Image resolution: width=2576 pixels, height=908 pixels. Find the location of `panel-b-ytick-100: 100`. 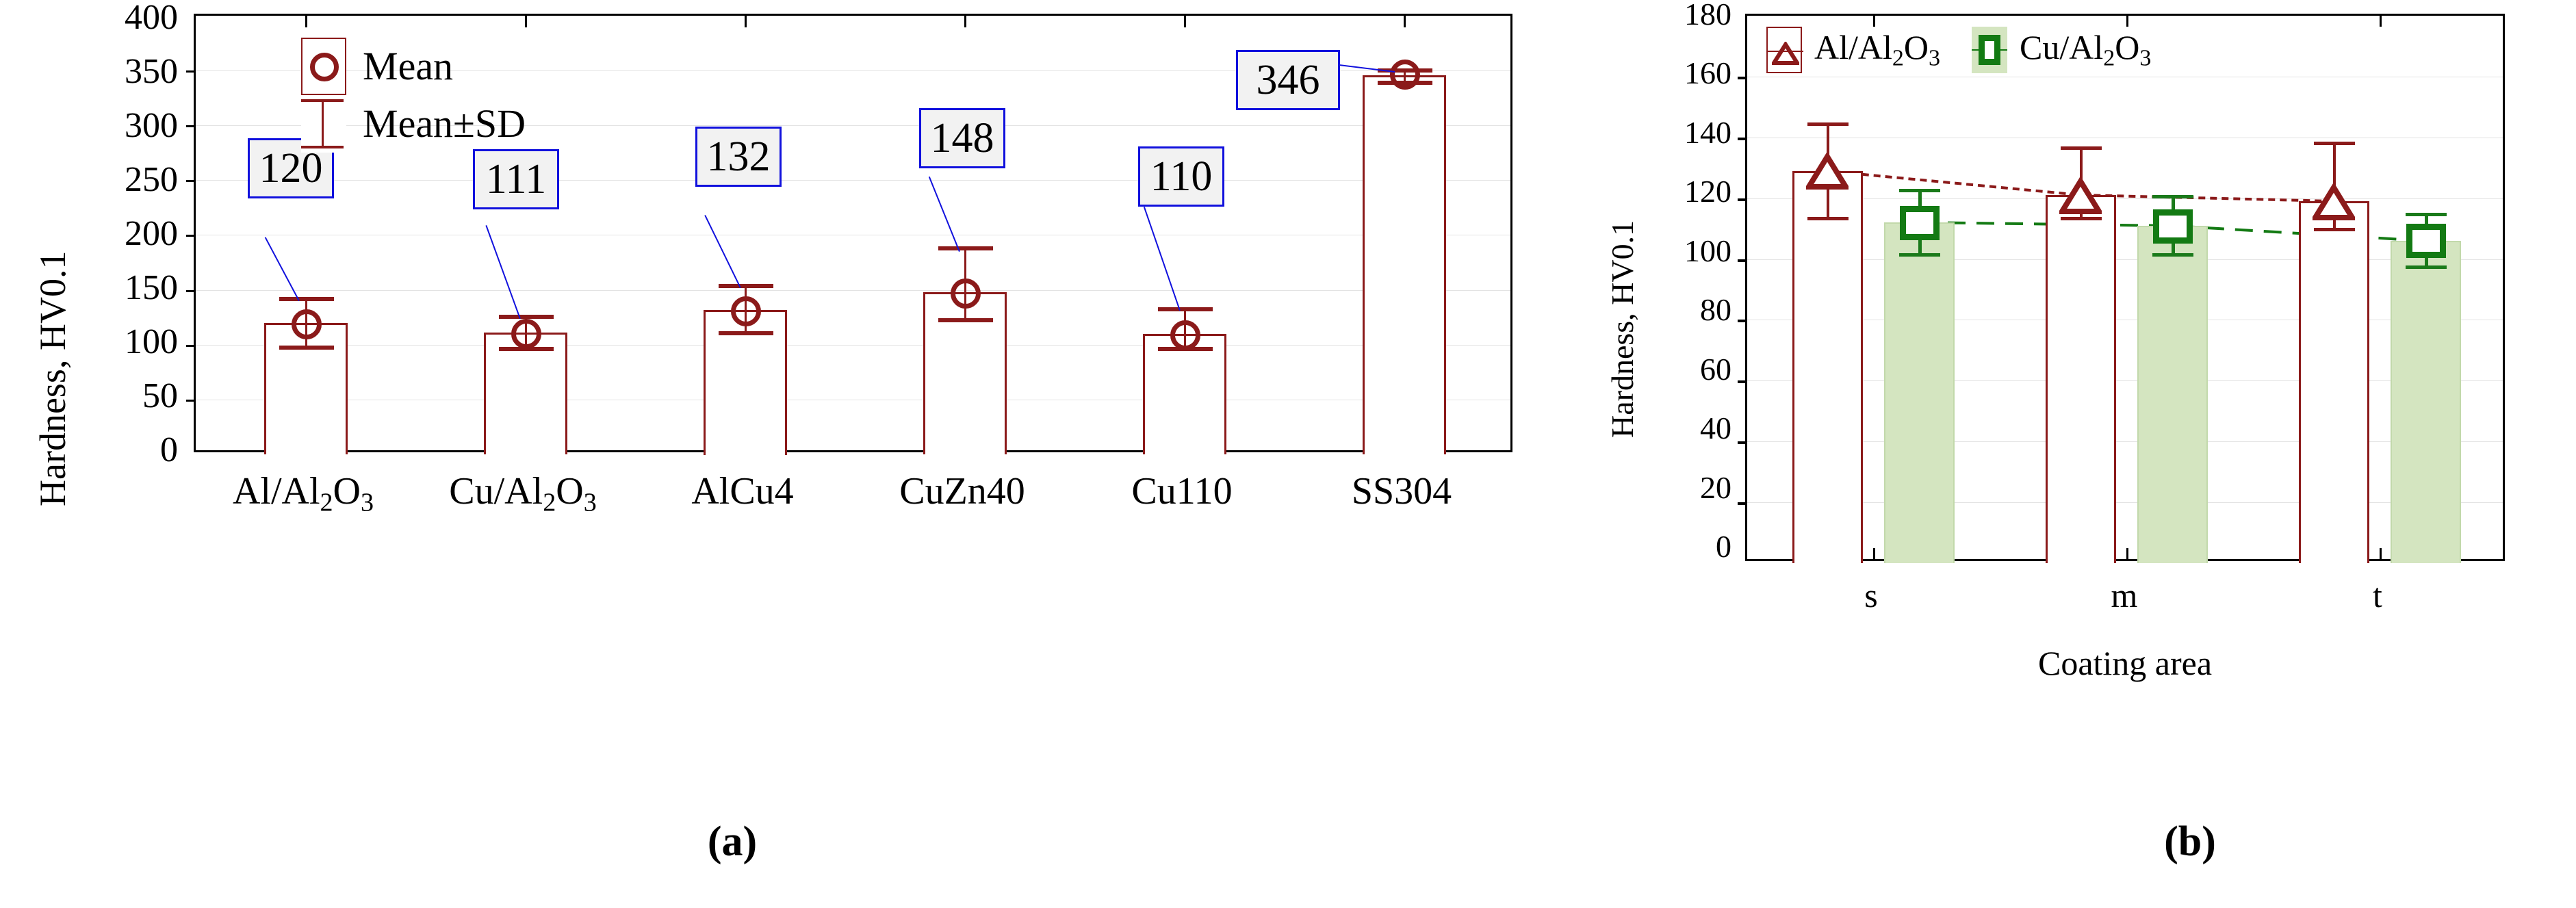

panel-b-ytick-100: 100 is located at coordinates (1707, 250).